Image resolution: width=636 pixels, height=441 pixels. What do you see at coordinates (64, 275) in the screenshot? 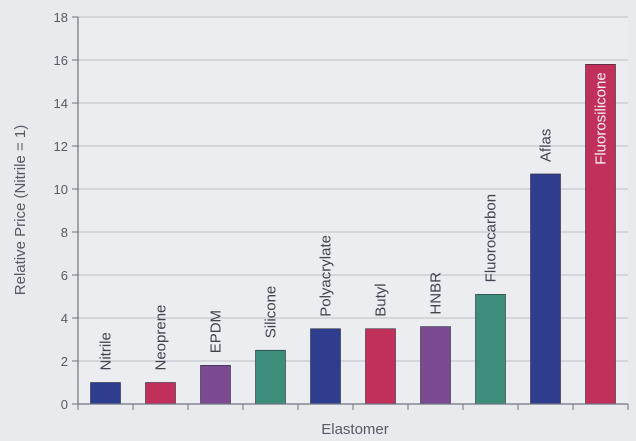
I see `y-tick-label: 6` at bounding box center [64, 275].